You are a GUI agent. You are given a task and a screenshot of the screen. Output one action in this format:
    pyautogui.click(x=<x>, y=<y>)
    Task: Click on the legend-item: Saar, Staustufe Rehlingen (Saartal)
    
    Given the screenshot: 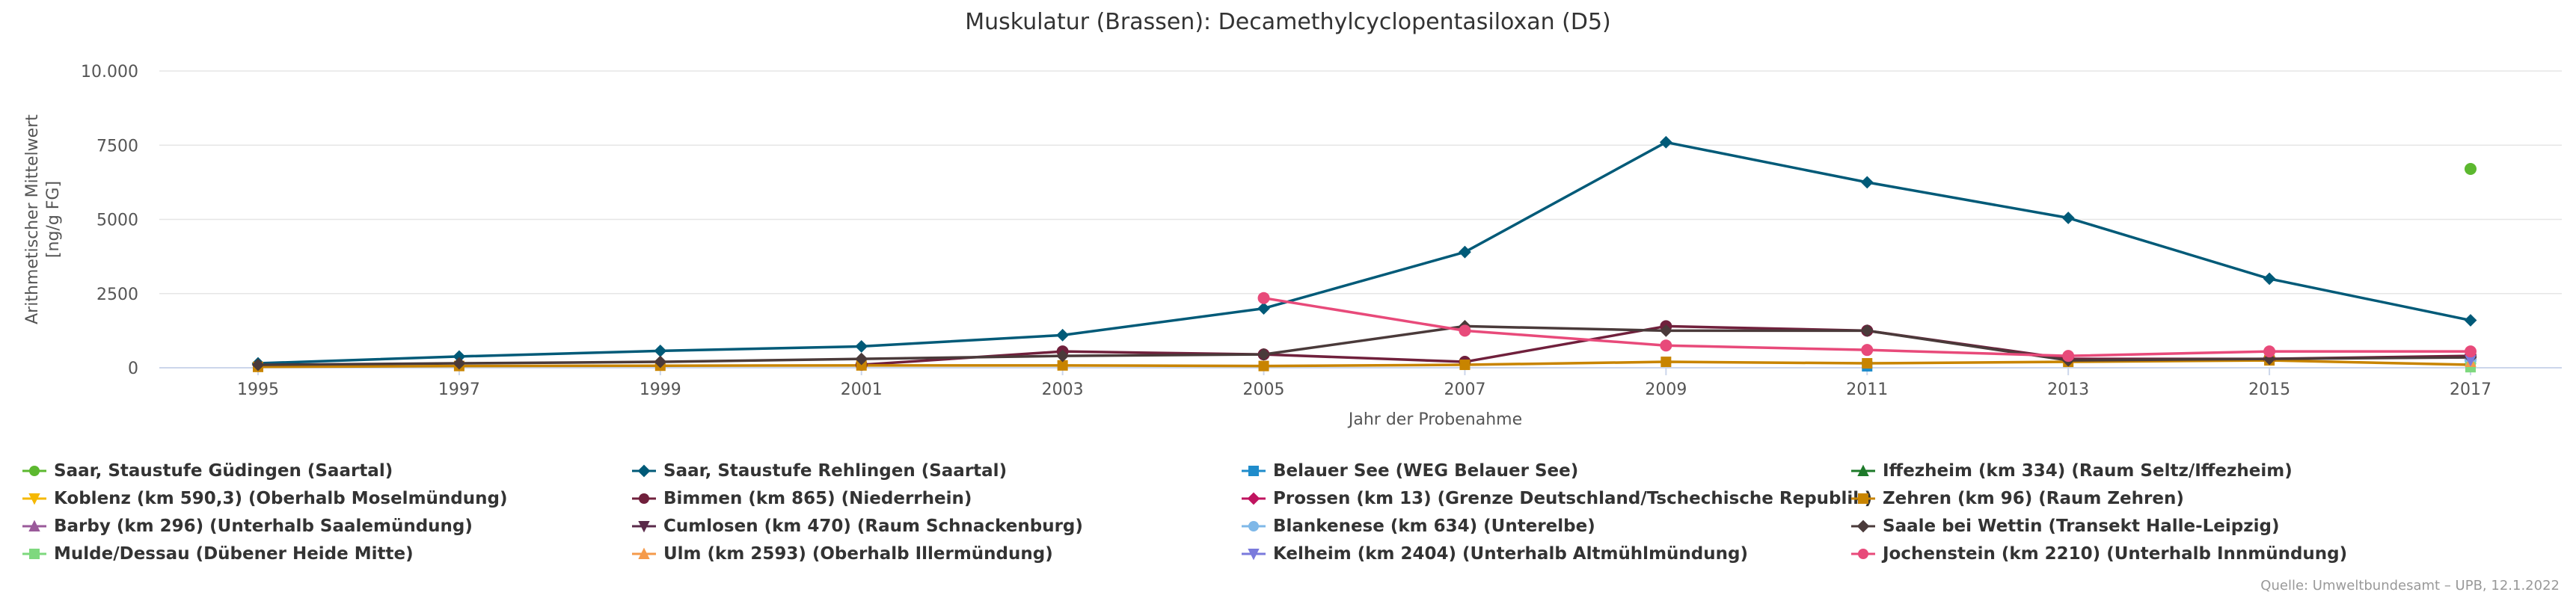 What is the action you would take?
    pyautogui.click(x=937, y=470)
    